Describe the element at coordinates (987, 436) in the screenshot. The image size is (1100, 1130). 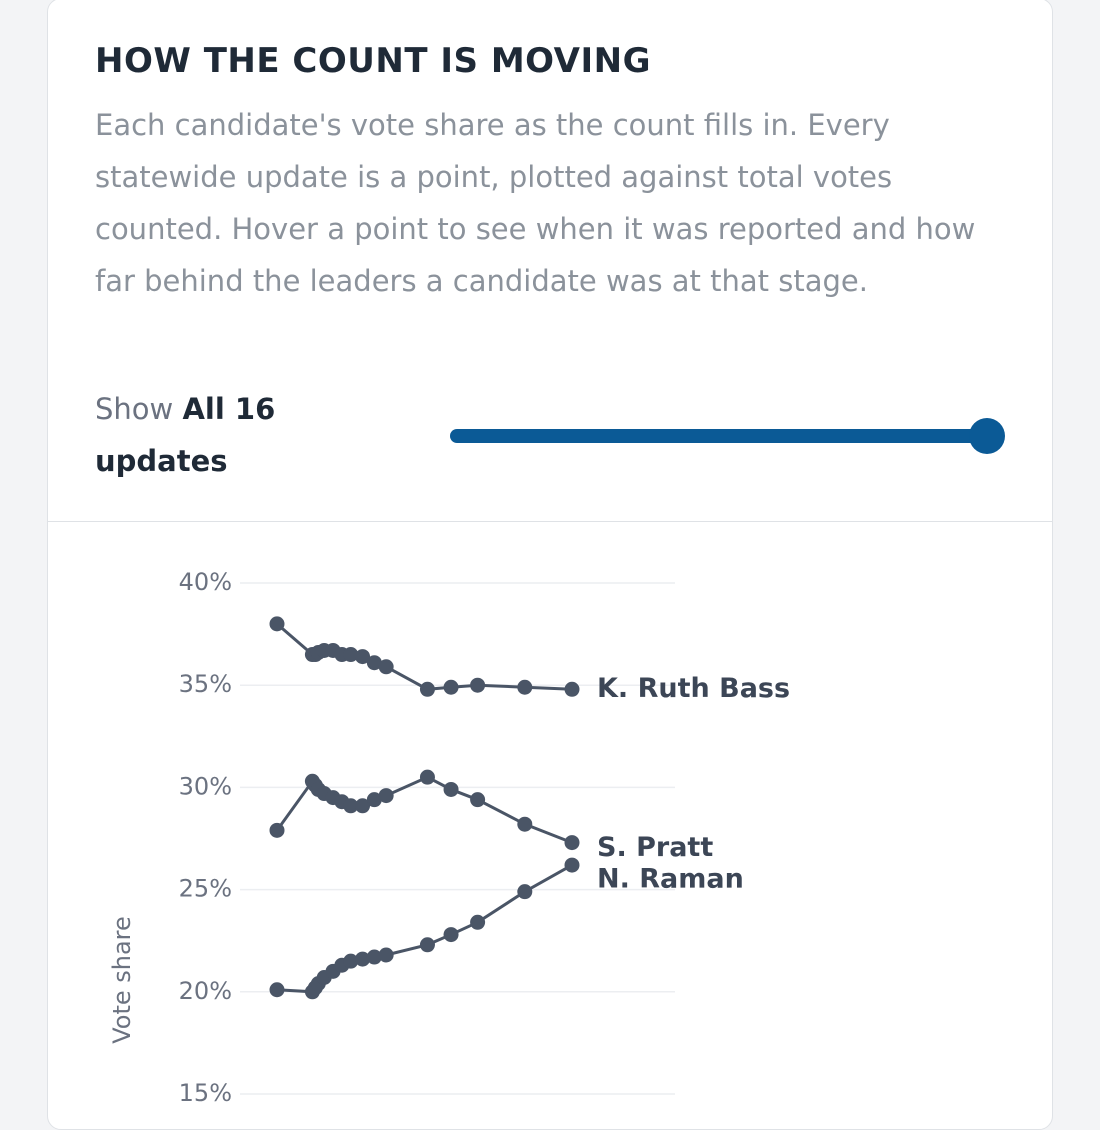
I see `slider-thumb` at that location.